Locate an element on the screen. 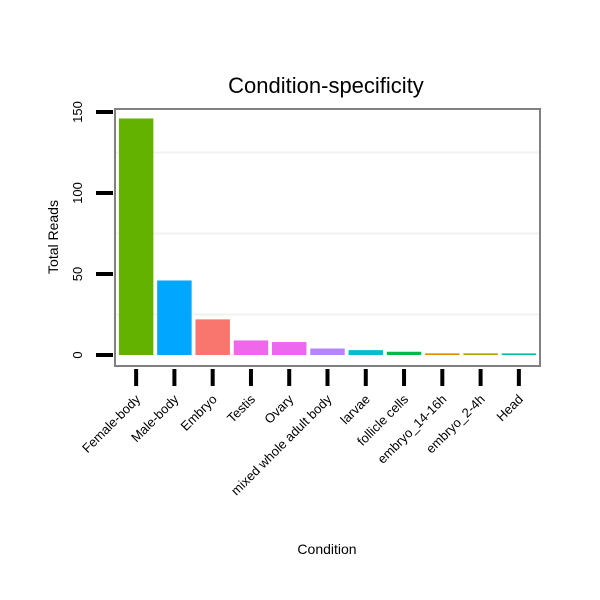  x-tick-label-4: Ovary is located at coordinates (278, 408).